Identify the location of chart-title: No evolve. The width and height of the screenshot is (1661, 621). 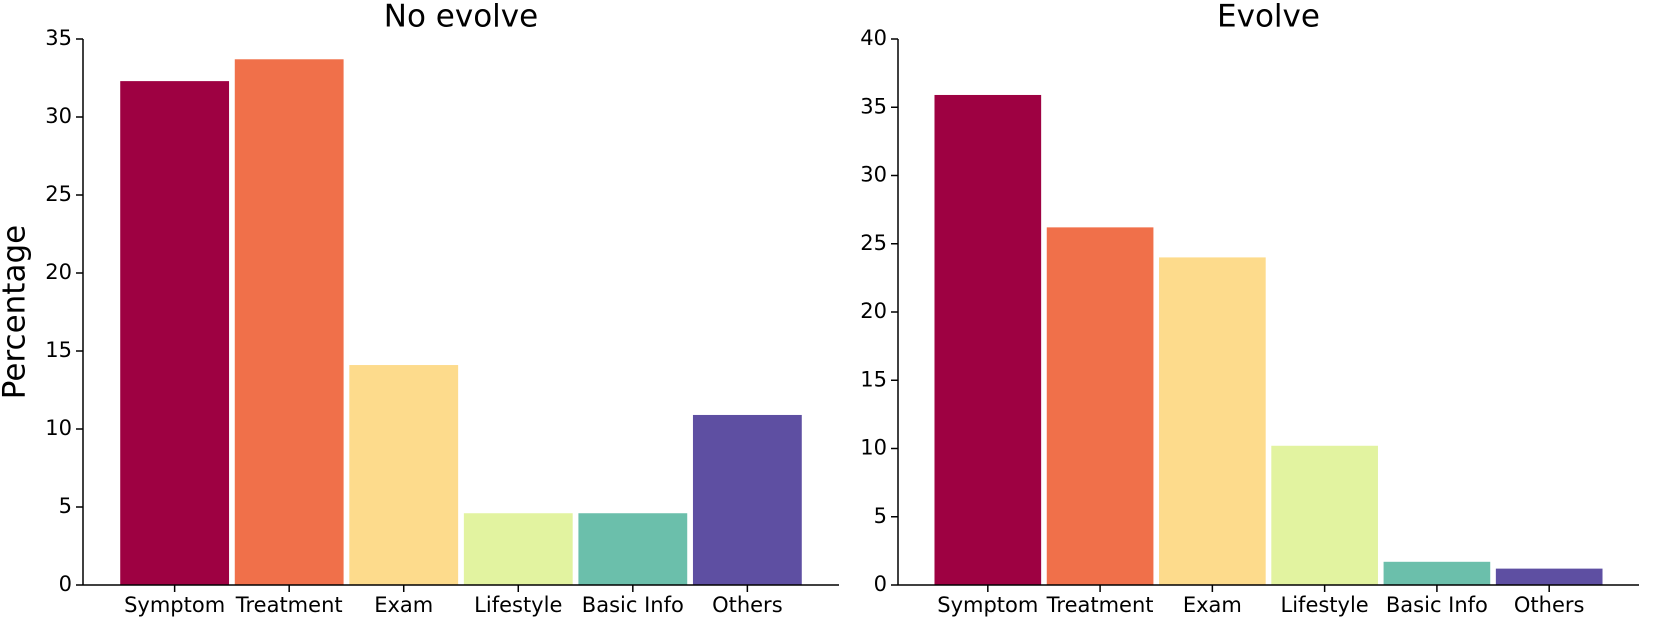
(461, 17).